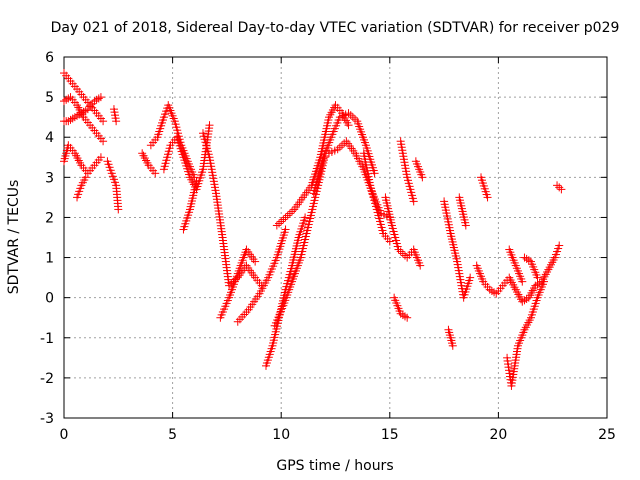 This screenshot has height=480, width=640. Describe the element at coordinates (49, 218) in the screenshot. I see `y-tick-label: 2` at that location.